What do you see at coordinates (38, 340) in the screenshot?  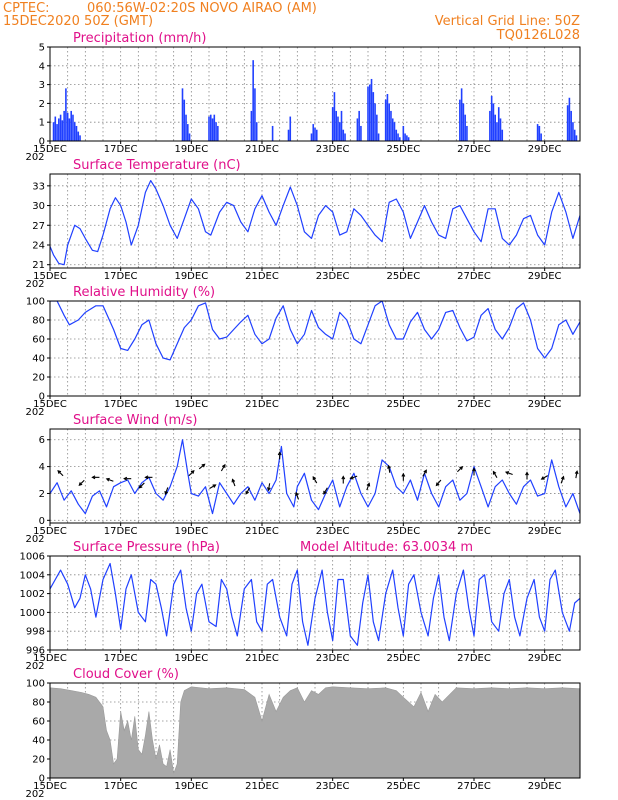 I see `humidity-ytick-label-3: 60` at bounding box center [38, 340].